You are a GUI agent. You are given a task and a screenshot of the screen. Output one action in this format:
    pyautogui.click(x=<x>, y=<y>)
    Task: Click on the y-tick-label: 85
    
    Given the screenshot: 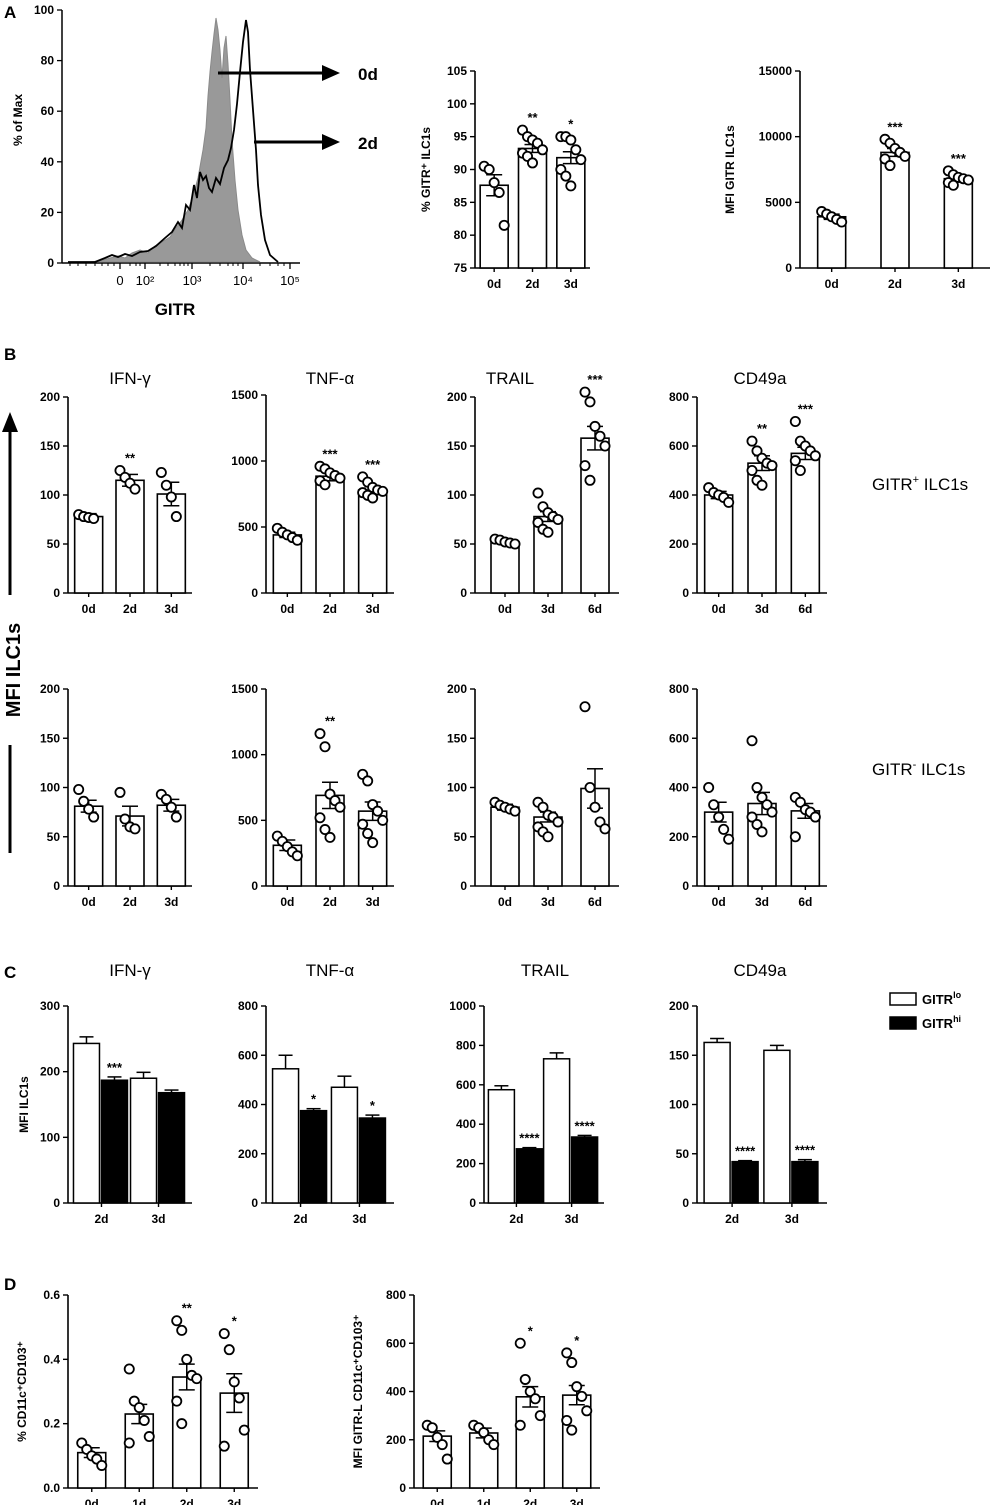 What is the action you would take?
    pyautogui.click(x=461, y=202)
    